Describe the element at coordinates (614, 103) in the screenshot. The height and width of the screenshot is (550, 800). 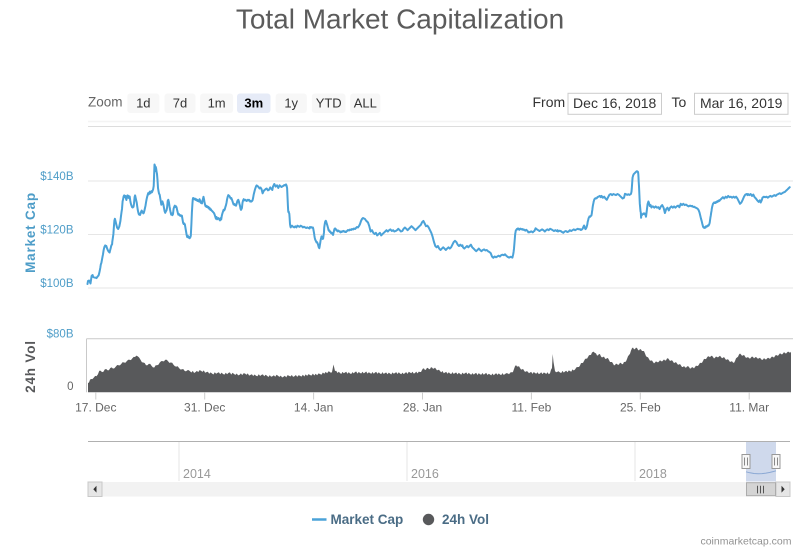
I see `svg-text: Dec 16, 2018` at that location.